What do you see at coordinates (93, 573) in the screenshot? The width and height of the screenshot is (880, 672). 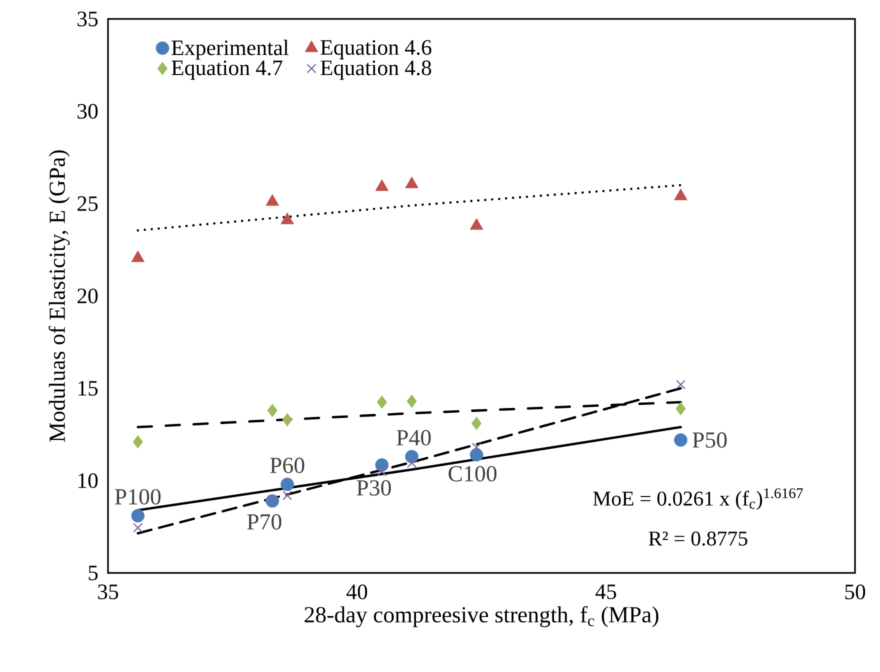 I see `y-tick-label: 5` at bounding box center [93, 573].